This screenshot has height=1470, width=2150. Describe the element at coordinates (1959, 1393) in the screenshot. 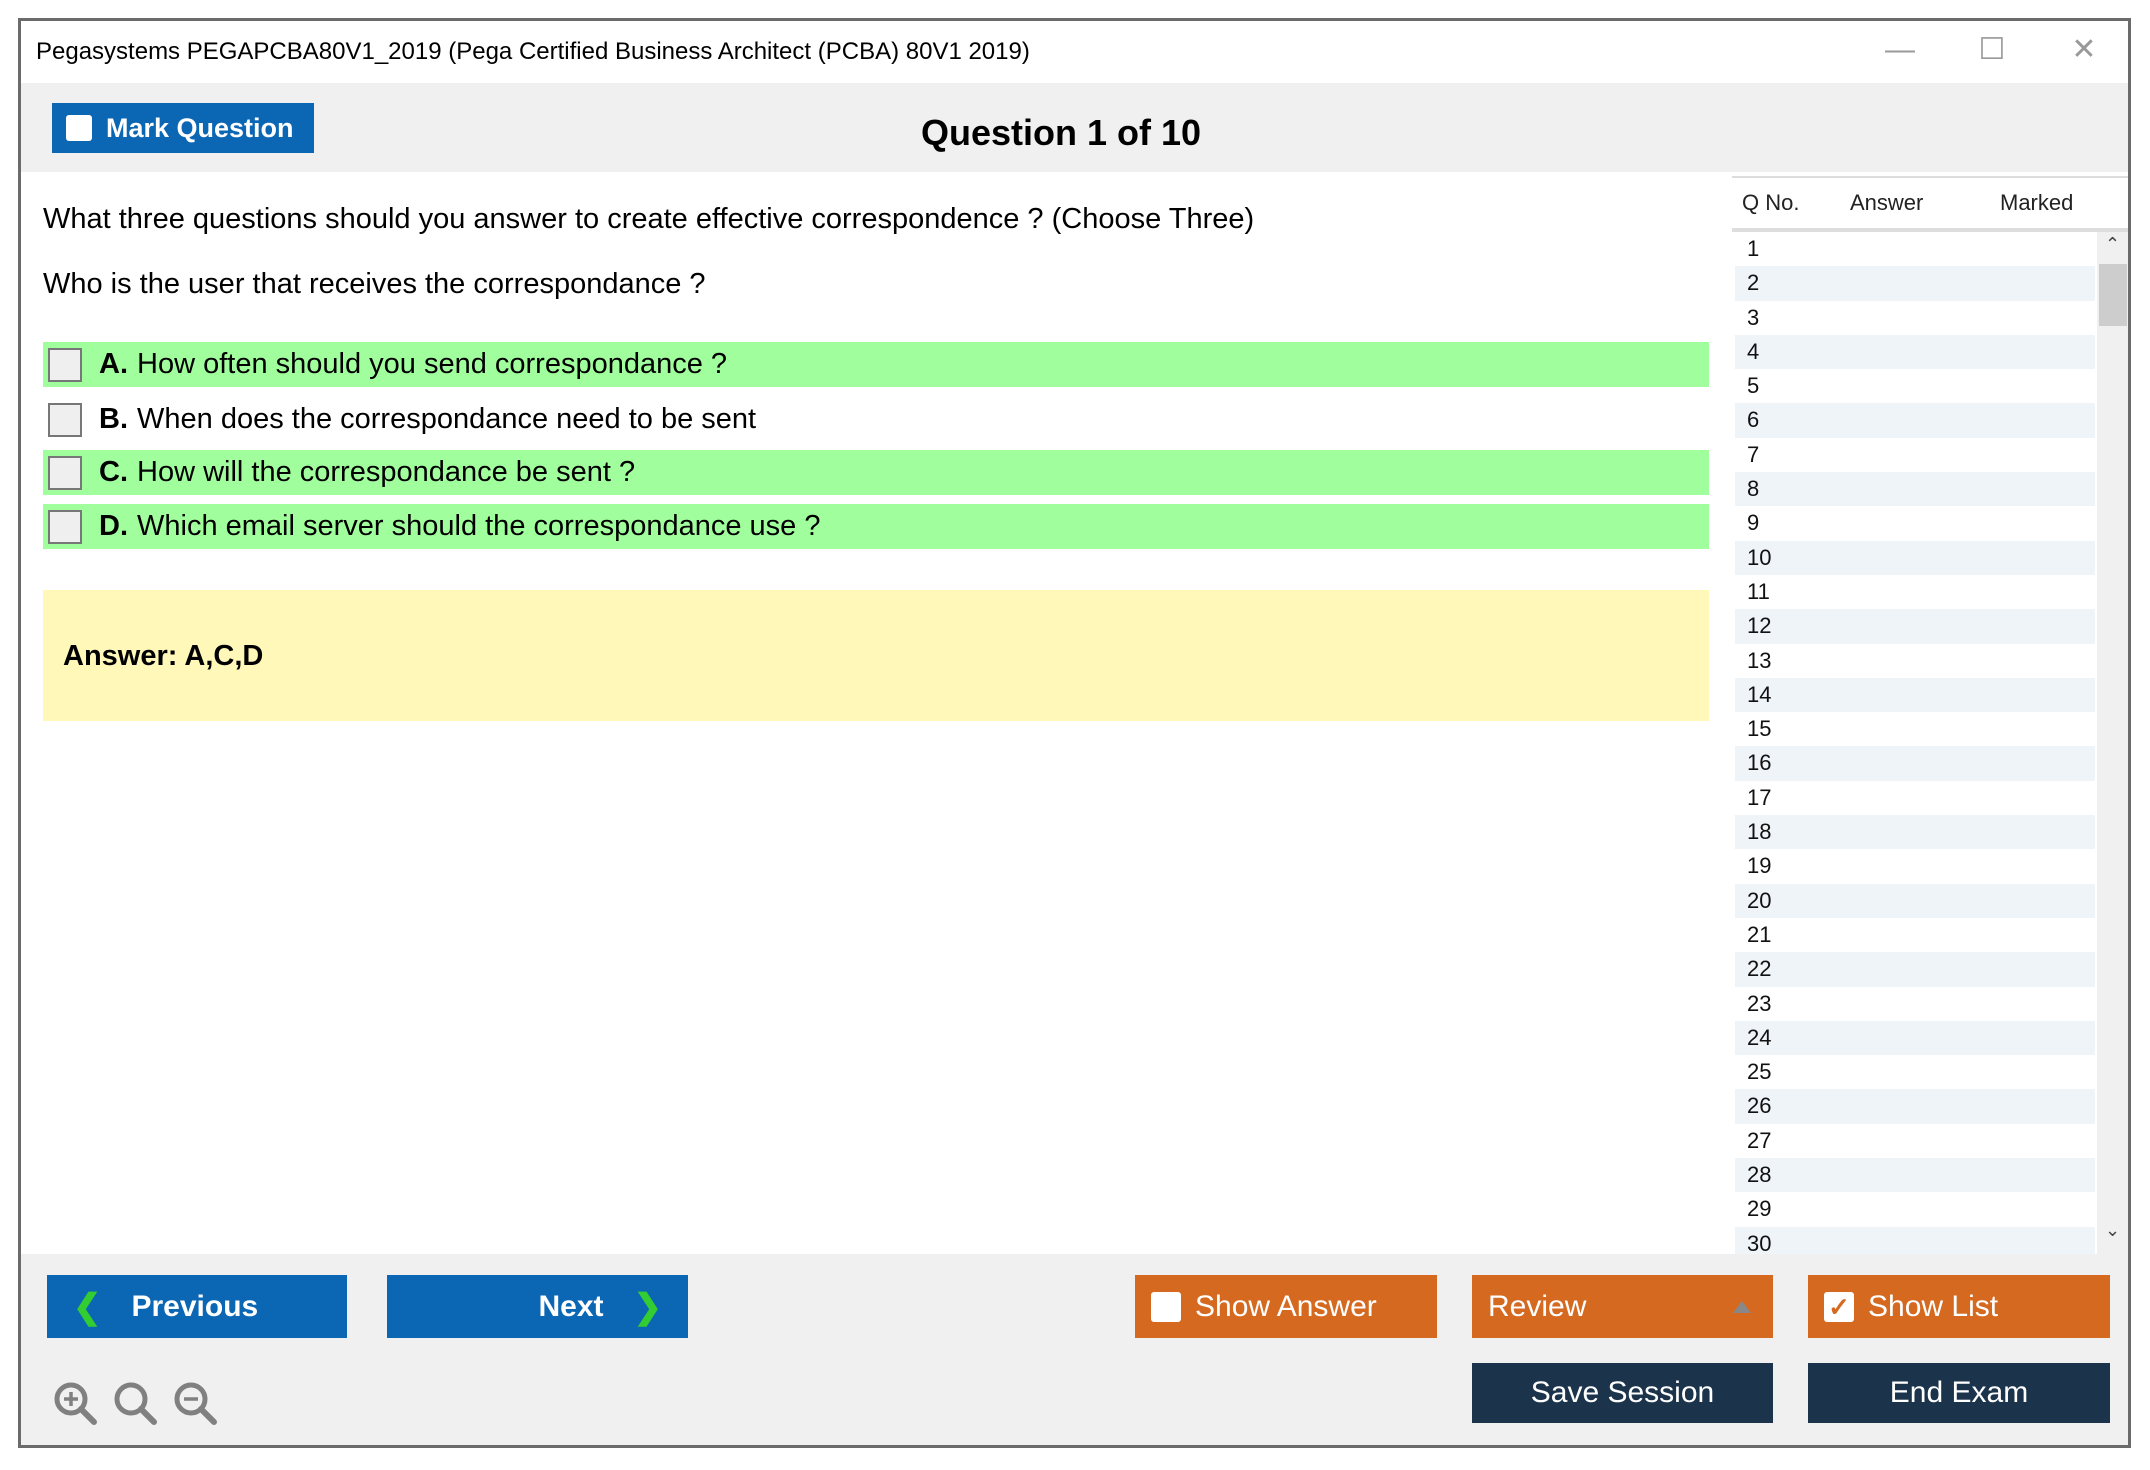

I see `end-exam-button: End Exam` at that location.